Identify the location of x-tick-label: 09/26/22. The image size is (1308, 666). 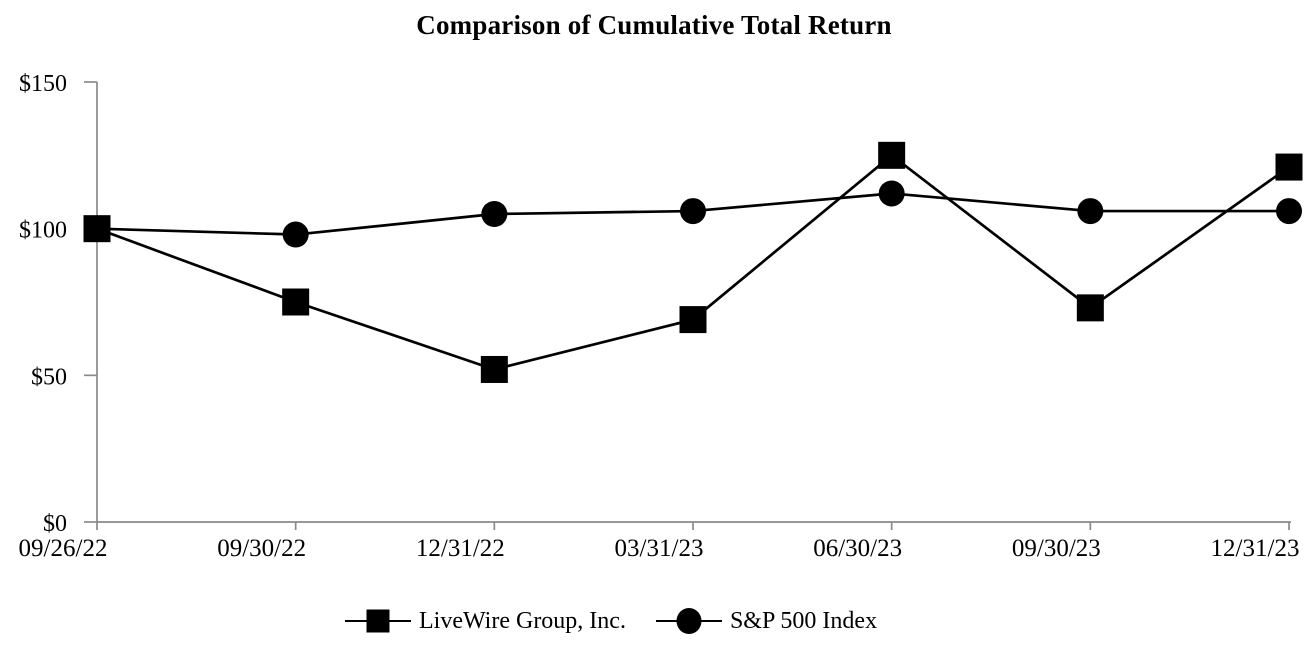
(63, 548).